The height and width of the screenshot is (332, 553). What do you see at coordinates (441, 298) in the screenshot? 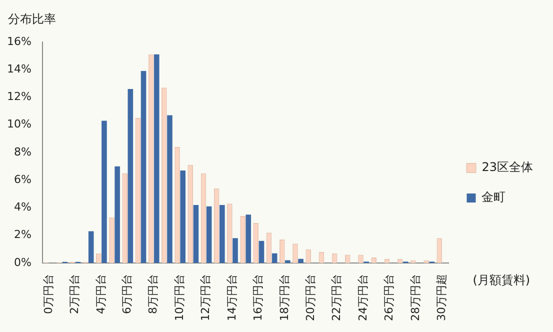
I see `x-tick-label: 30万円超` at bounding box center [441, 298].